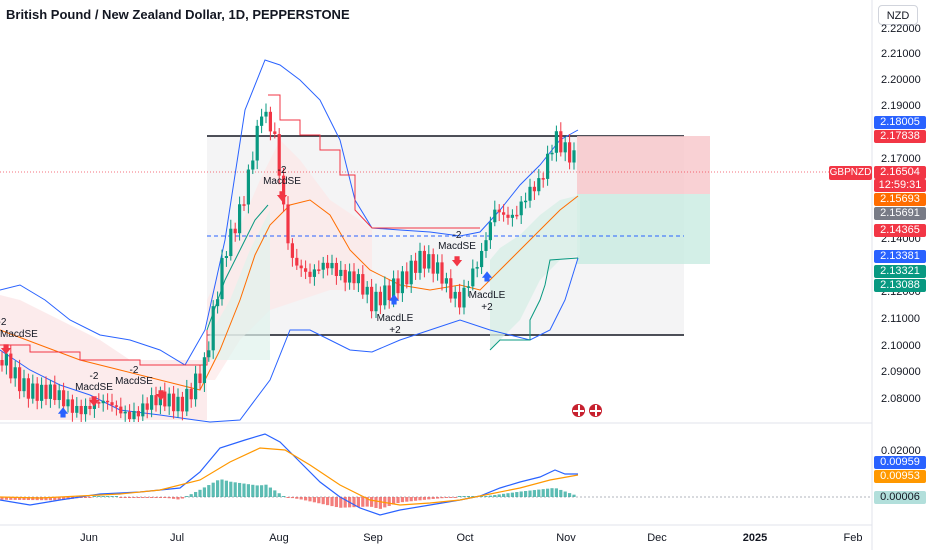 This screenshot has height=550, width=932. What do you see at coordinates (900, 172) in the screenshot?
I see `price-tag-last: 2.16504` at bounding box center [900, 172].